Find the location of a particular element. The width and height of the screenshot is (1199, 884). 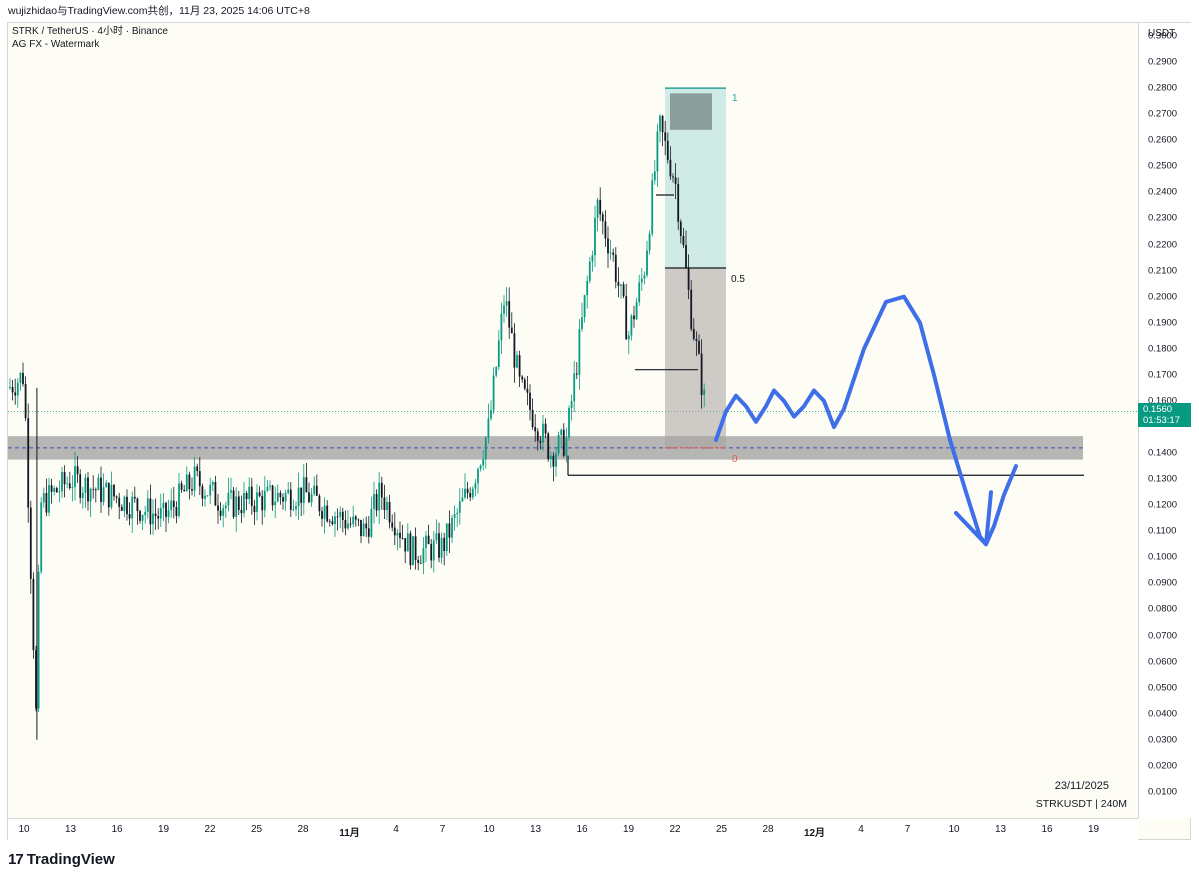

price-tick-label: 0.3000 is located at coordinates (1163, 36).